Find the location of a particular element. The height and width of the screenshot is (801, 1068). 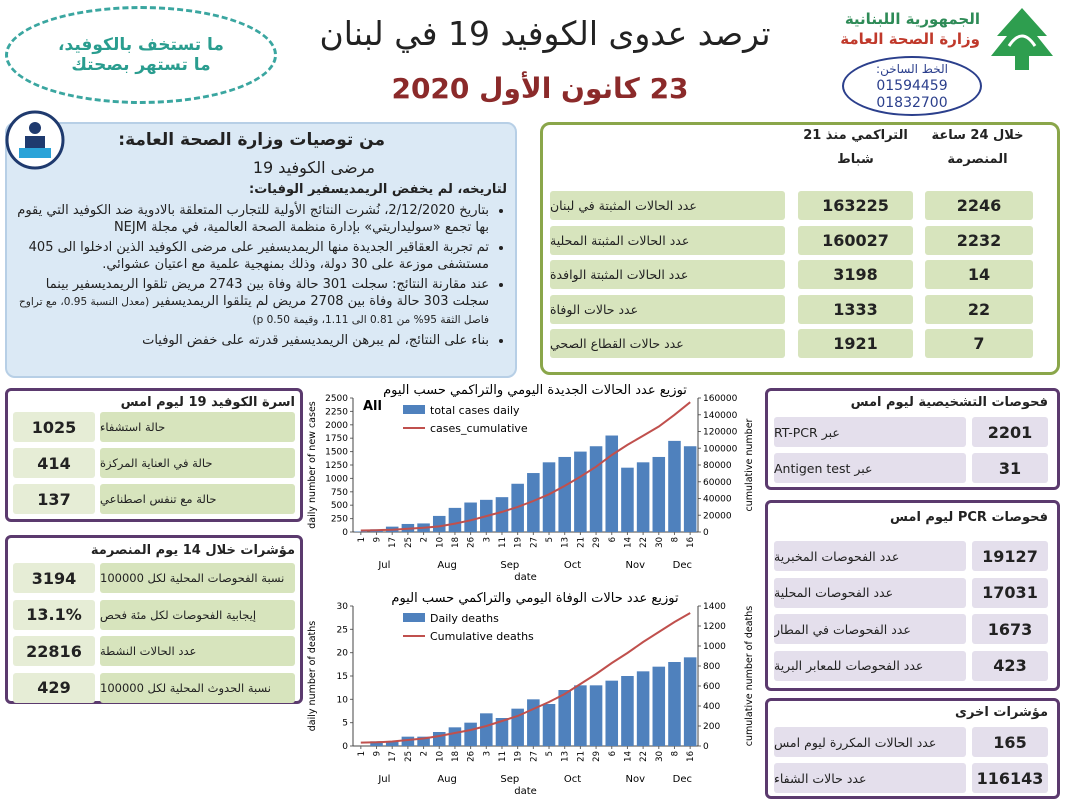

row-label: حالة استشفاء is located at coordinates (197, 427).